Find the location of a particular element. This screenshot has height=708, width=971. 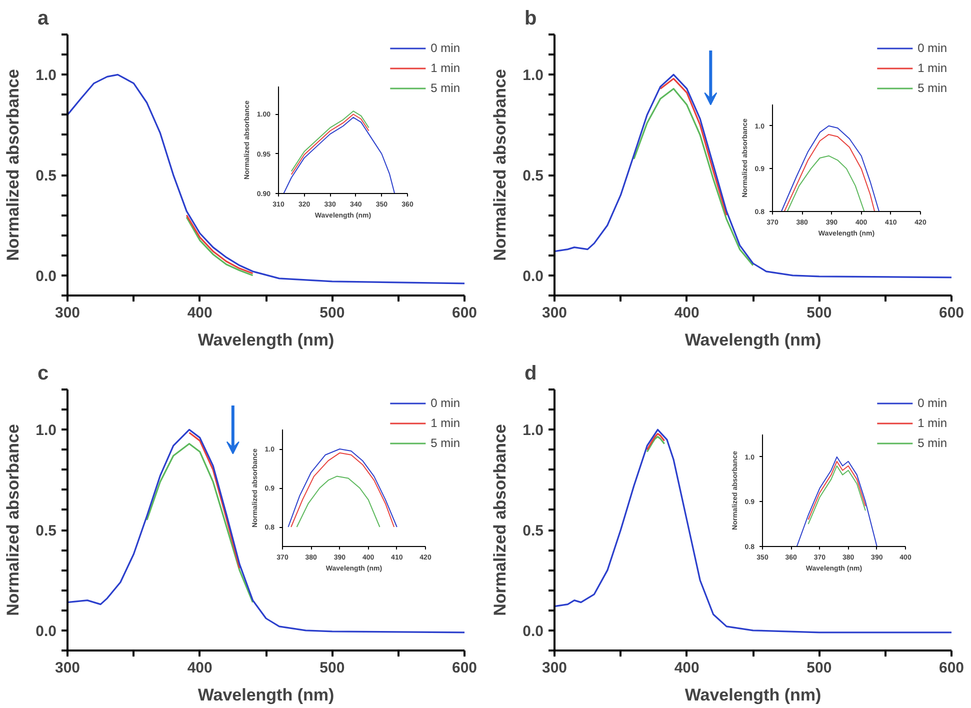

chart-title: b is located at coordinates (530, 19).